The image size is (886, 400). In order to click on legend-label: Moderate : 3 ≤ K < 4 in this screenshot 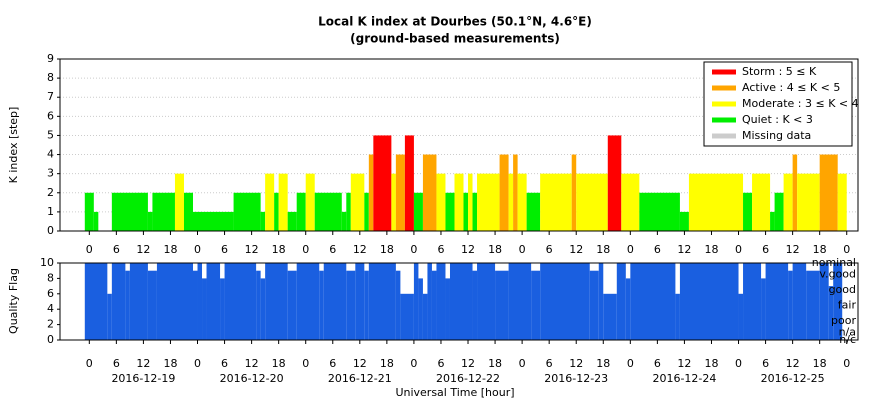, I will do `click(800, 103)`.